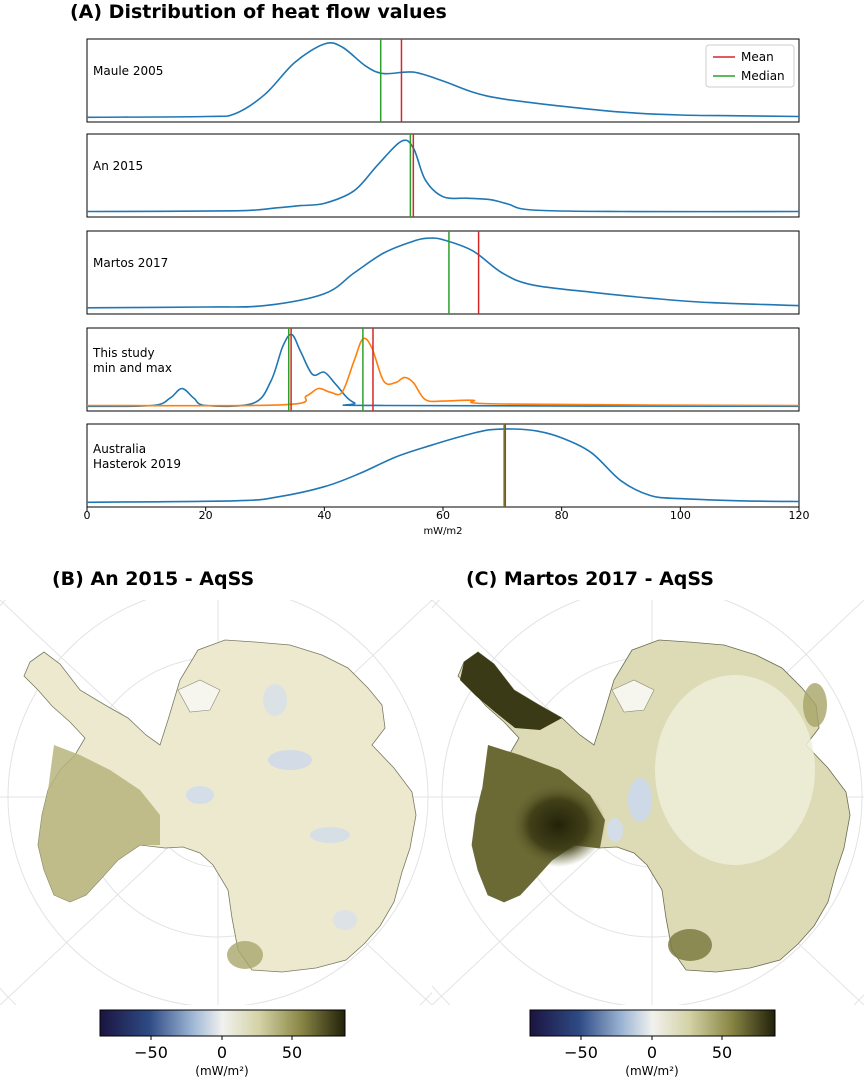 The height and width of the screenshot is (1081, 864). What do you see at coordinates (815, 705) in the screenshot?
I see `warm-edge-c` at bounding box center [815, 705].